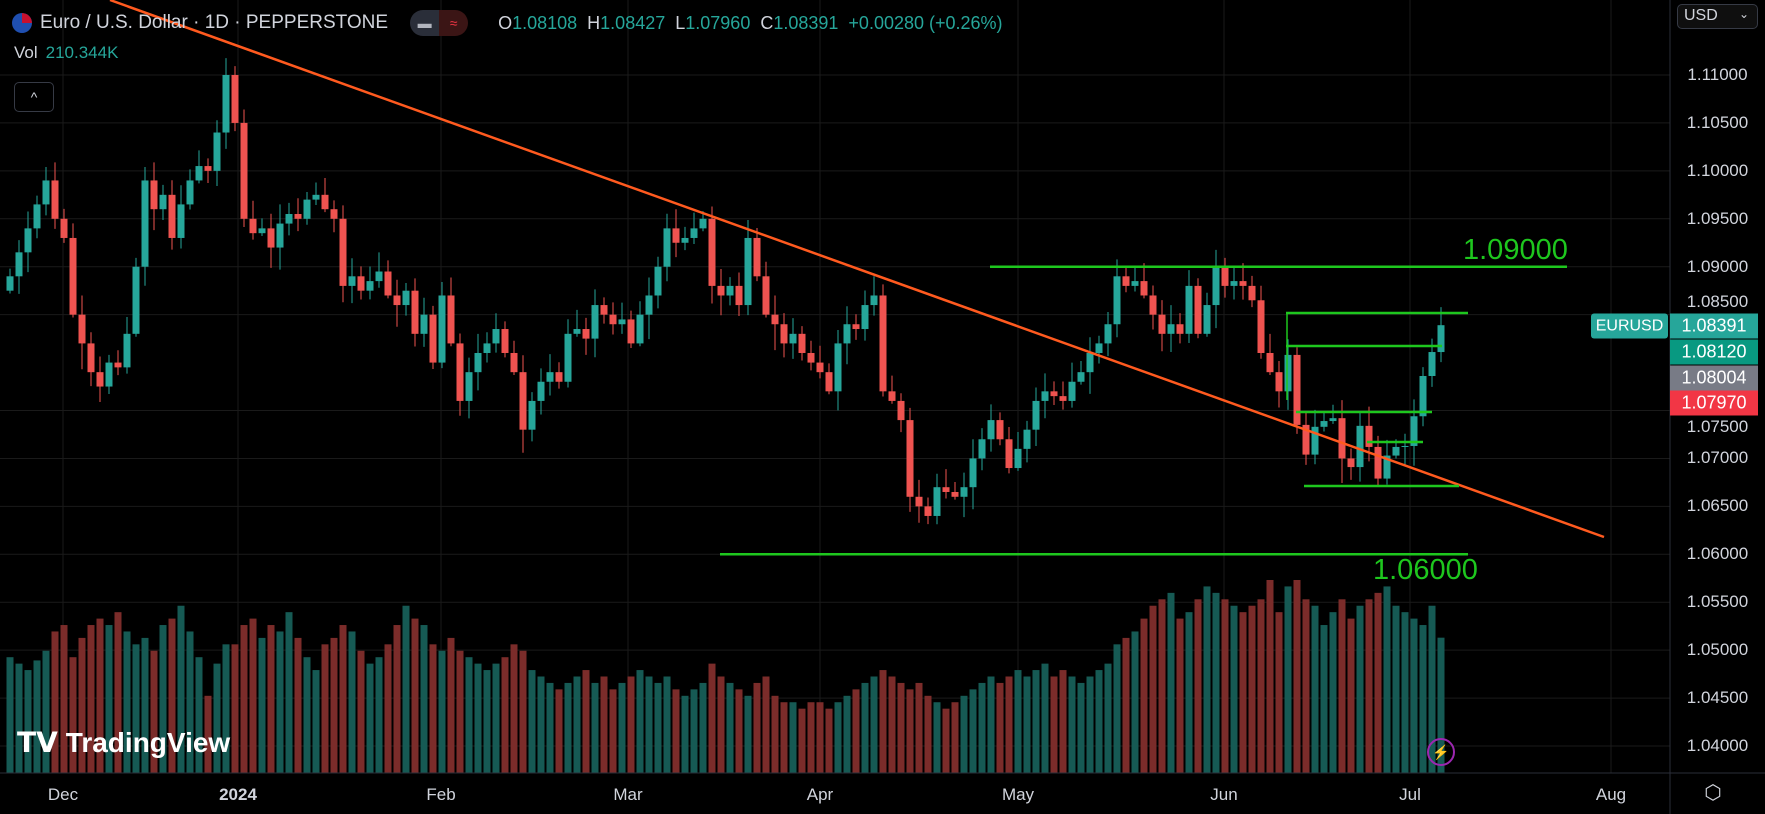  What do you see at coordinates (441, 794) in the screenshot?
I see `time-label-feb: Feb` at bounding box center [441, 794].